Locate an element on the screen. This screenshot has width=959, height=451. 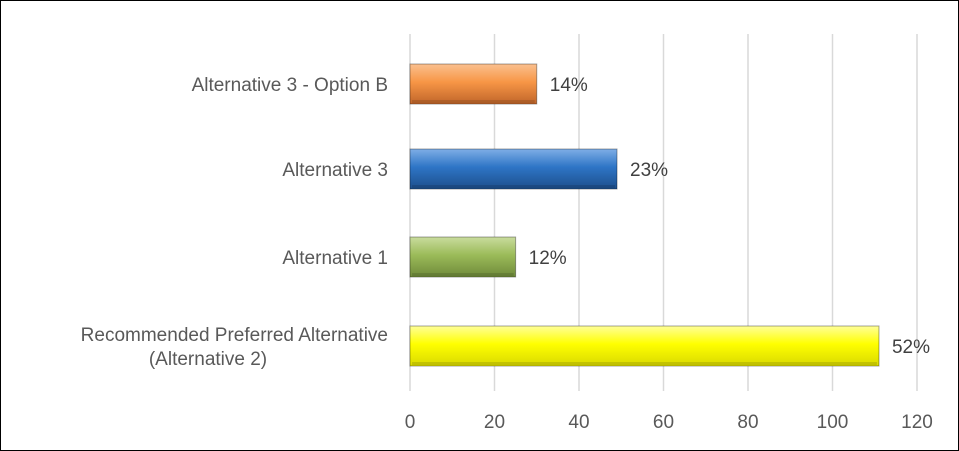
data-label: 52% is located at coordinates (911, 347).